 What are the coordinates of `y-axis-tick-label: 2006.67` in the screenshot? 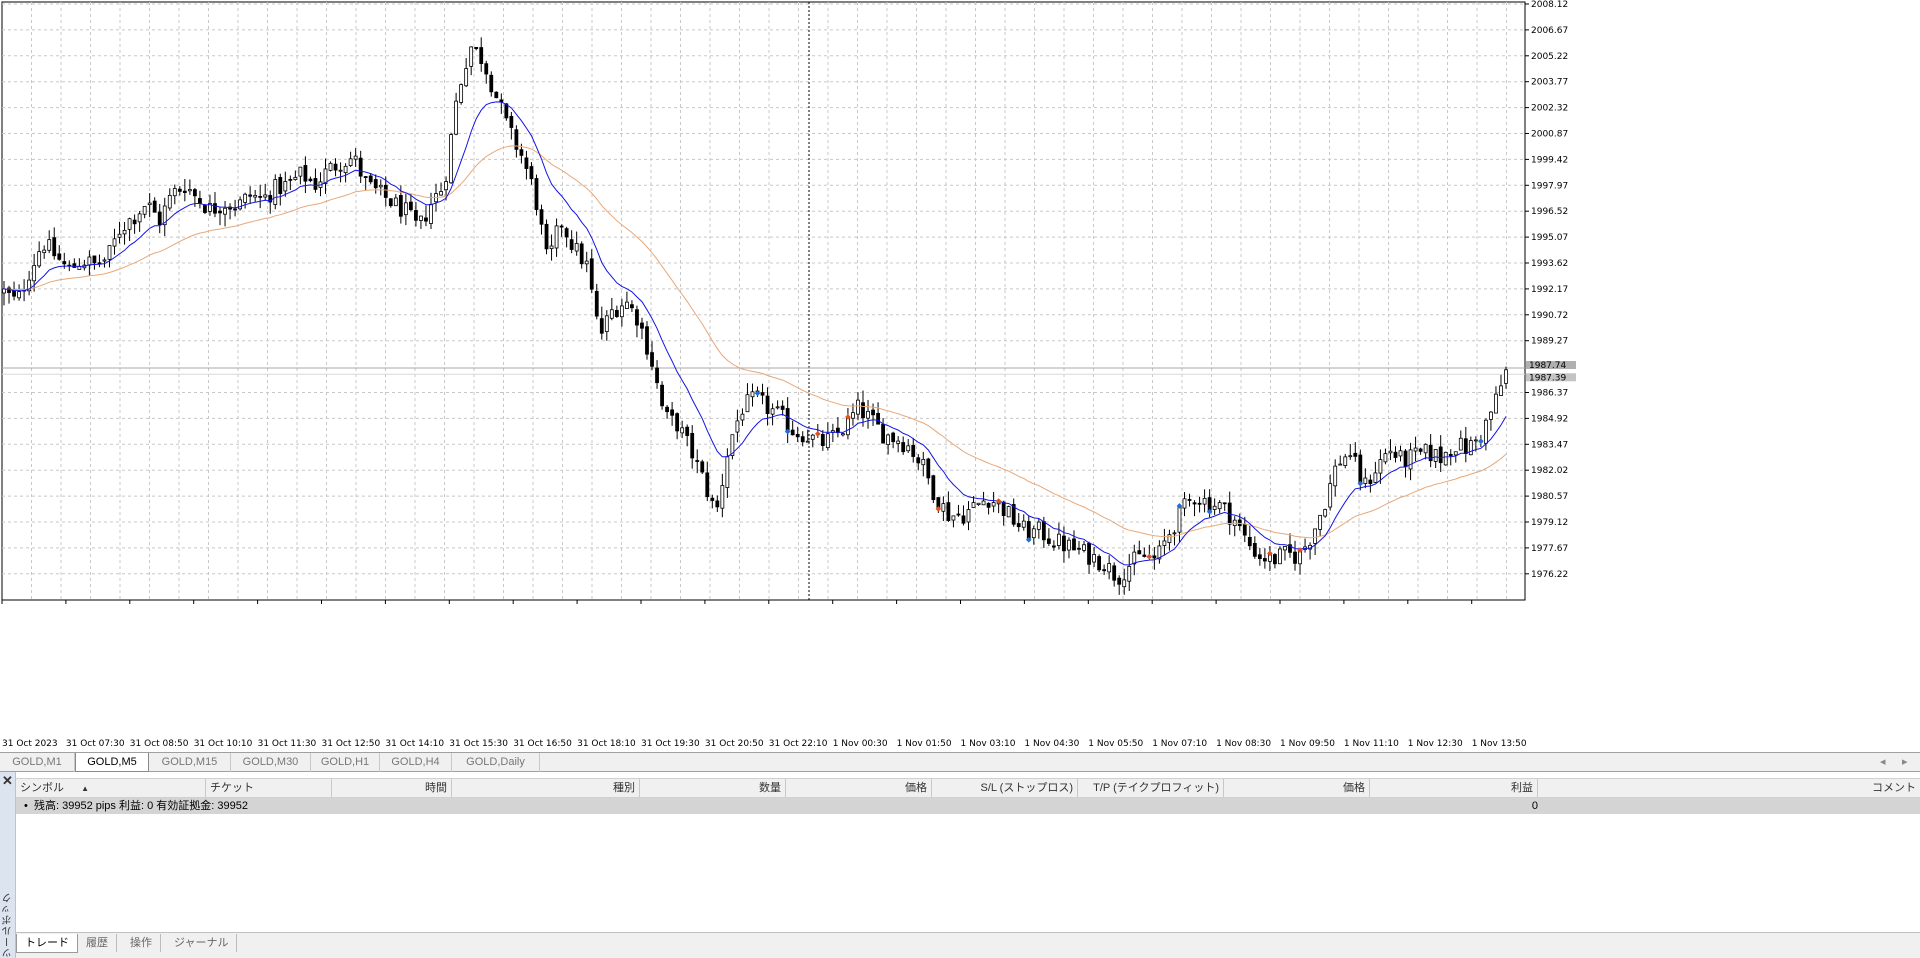 It's located at (1549, 31).